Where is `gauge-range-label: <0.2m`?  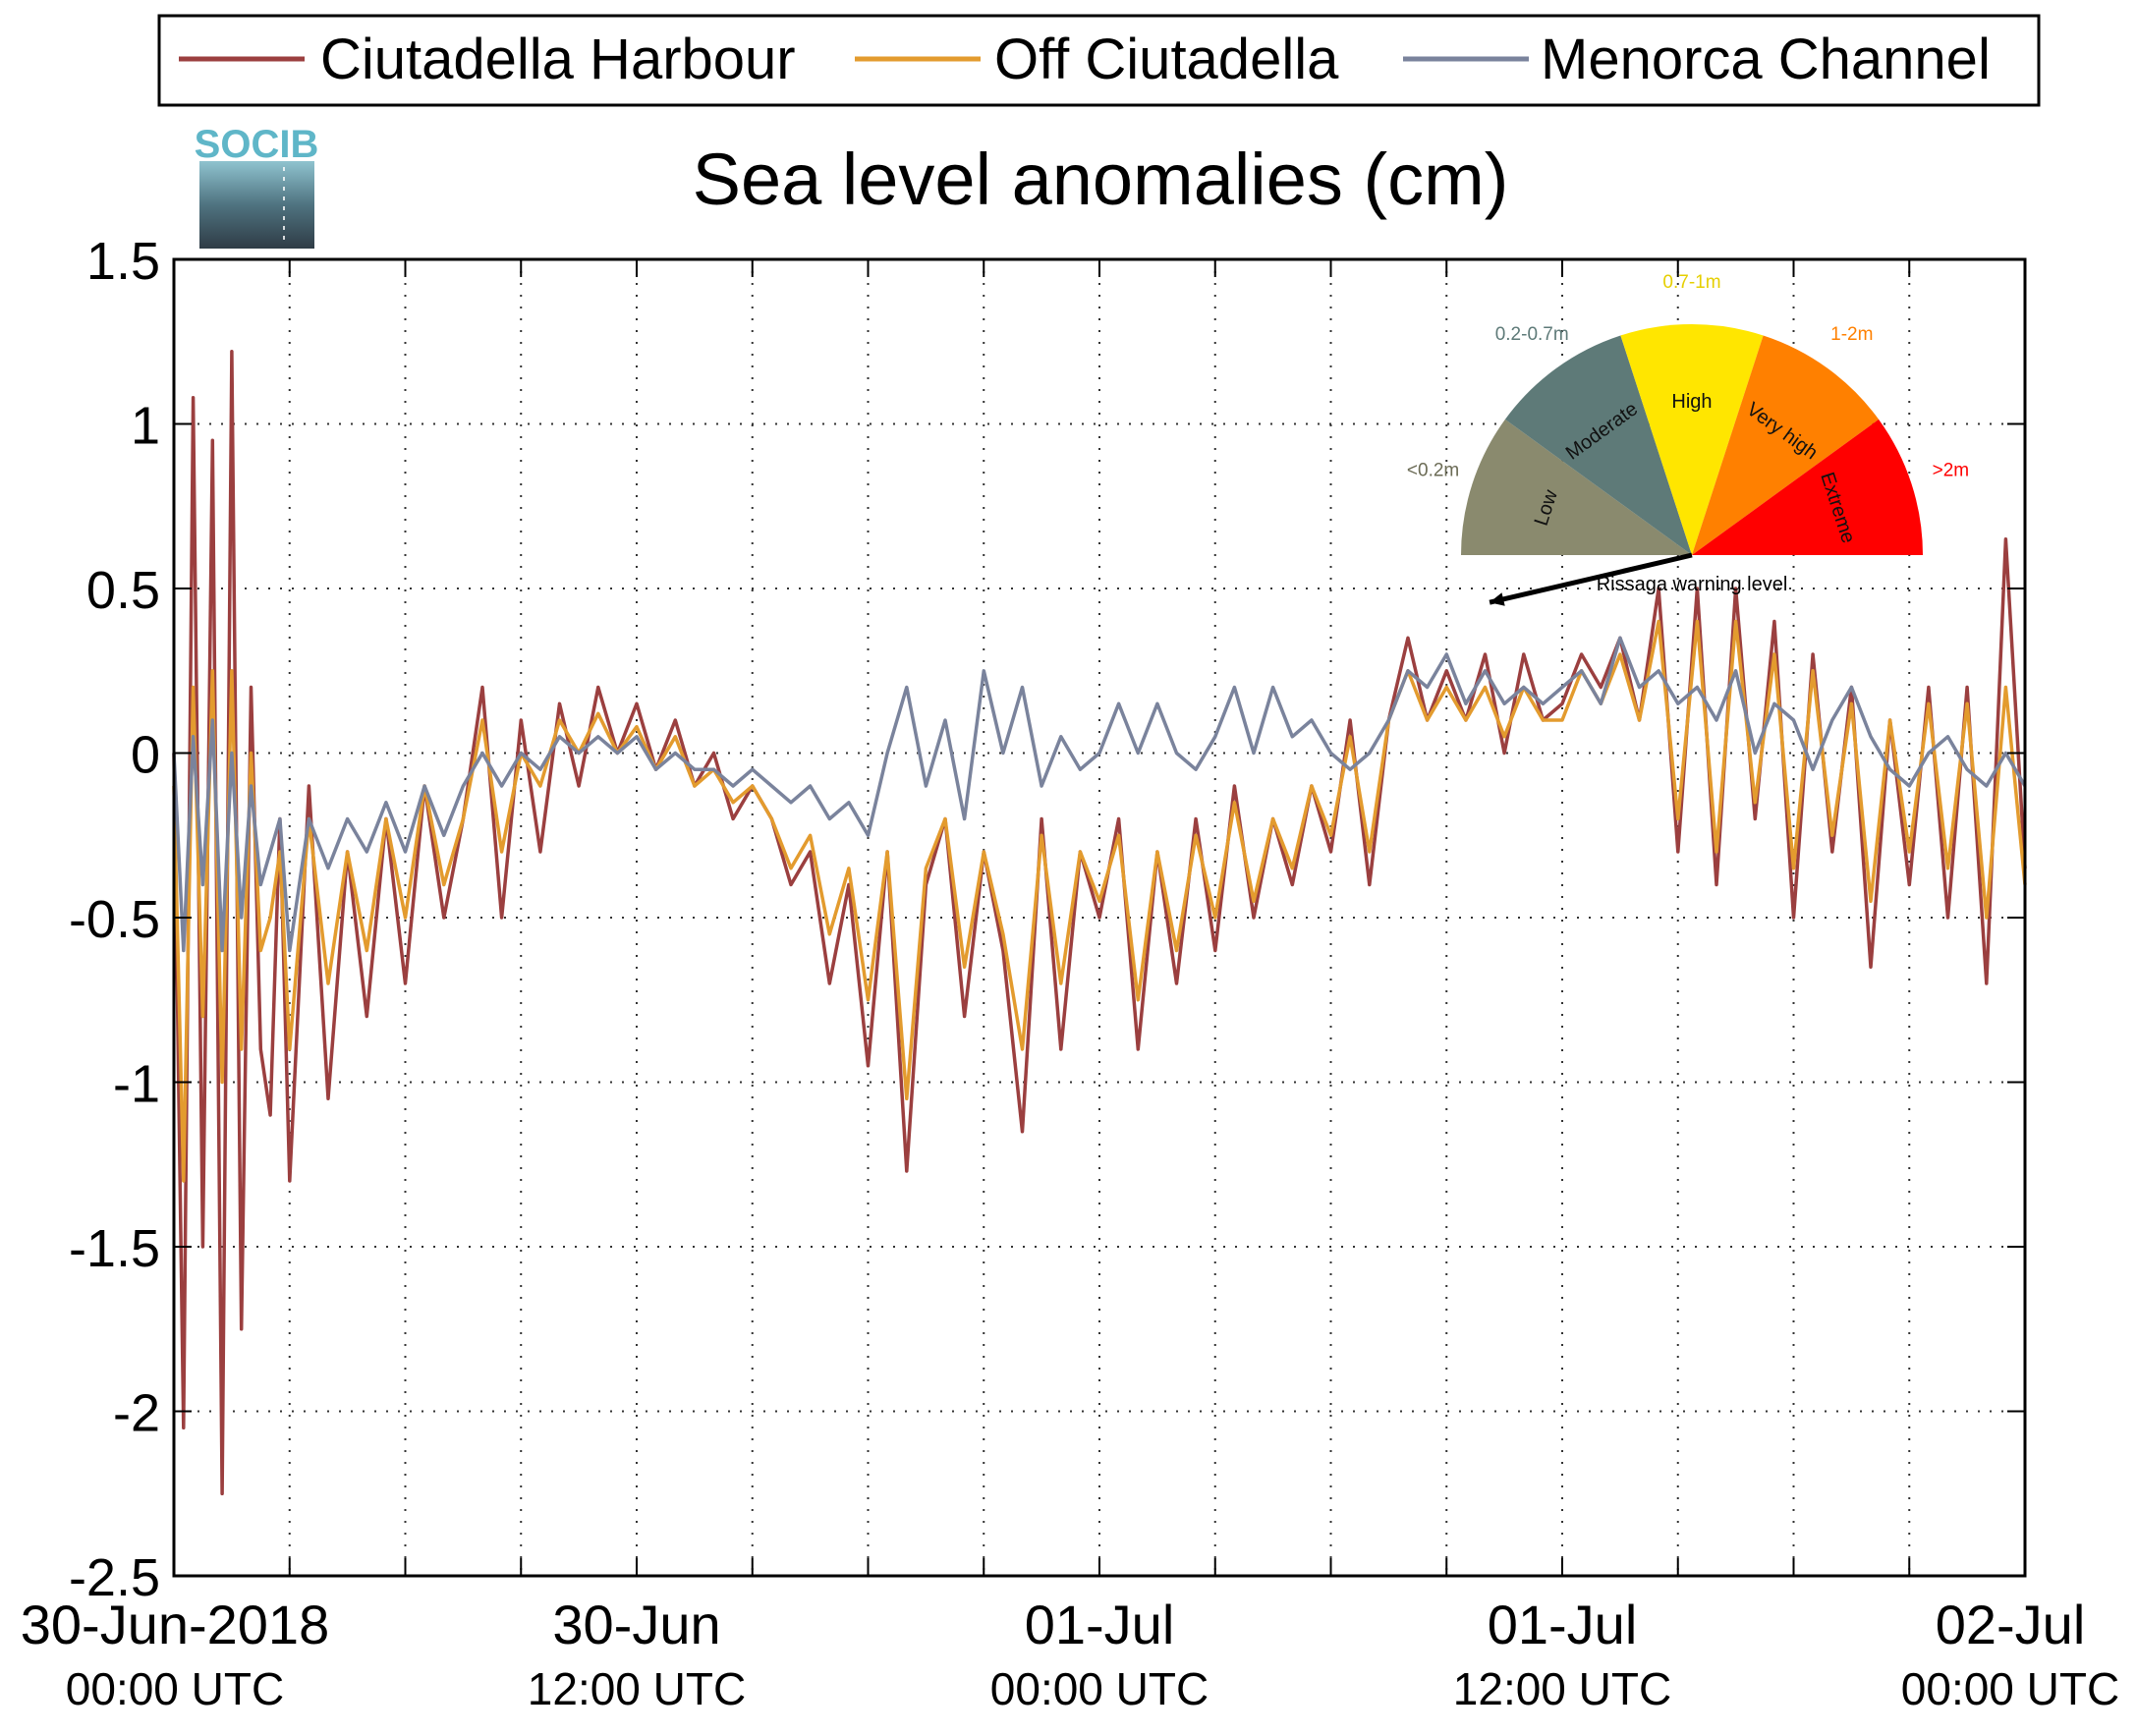
gauge-range-label: <0.2m is located at coordinates (1433, 470).